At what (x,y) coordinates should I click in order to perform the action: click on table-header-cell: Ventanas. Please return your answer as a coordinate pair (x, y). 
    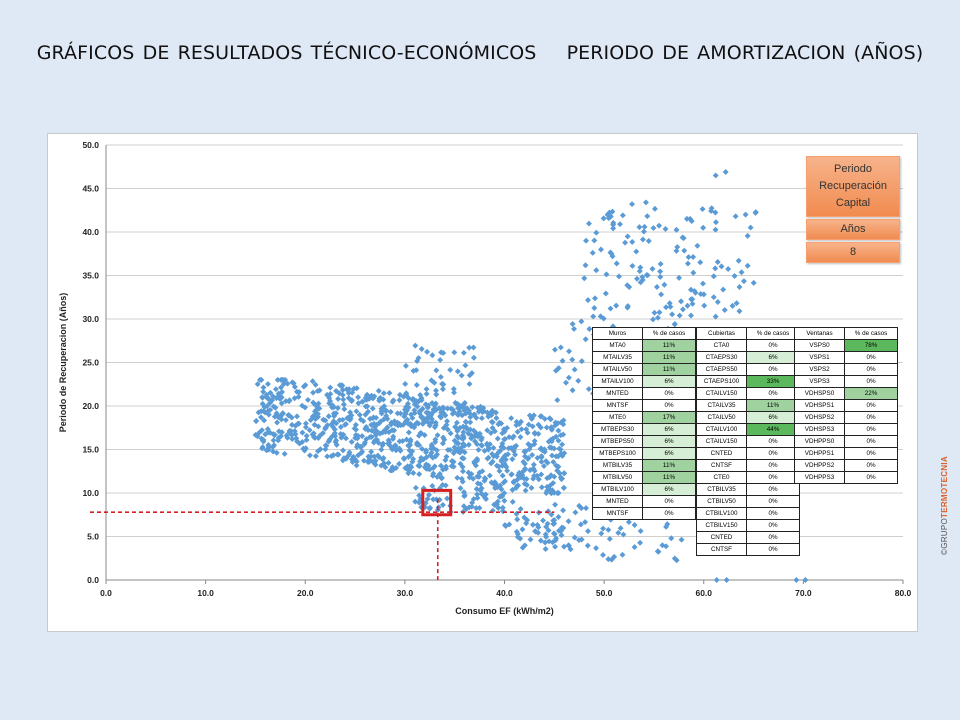
    Looking at the image, I should click on (819, 333).